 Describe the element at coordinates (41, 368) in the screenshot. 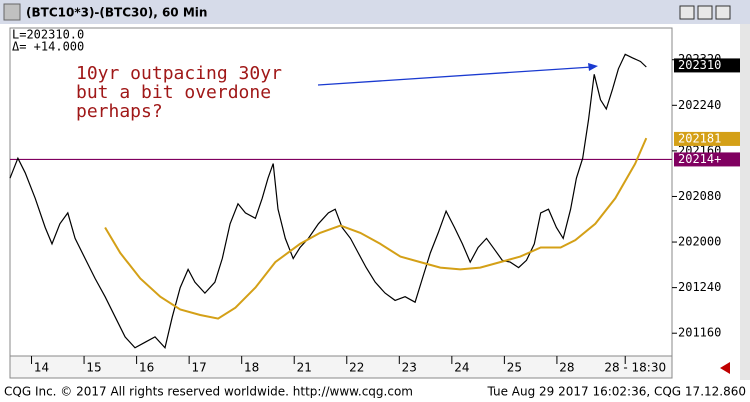

I see `x-tick-label: 14` at that location.